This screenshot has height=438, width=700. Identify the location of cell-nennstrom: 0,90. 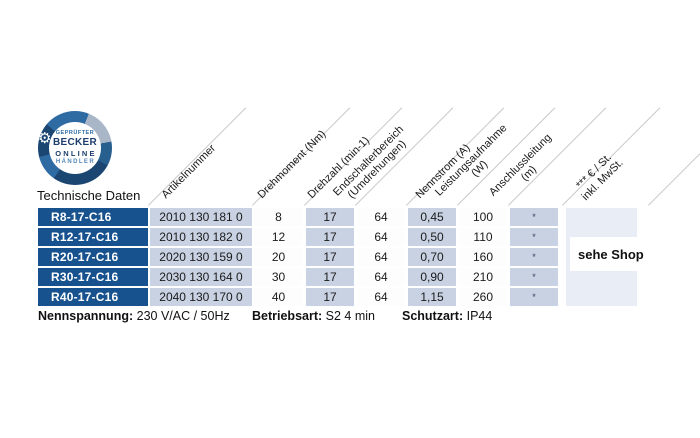
(432, 277).